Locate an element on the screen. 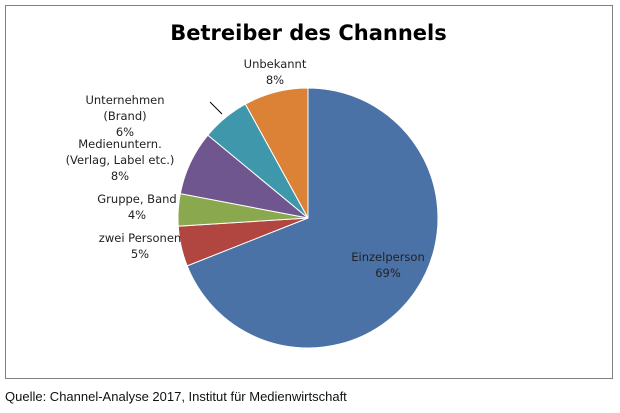  category-label: Gruppe, Band is located at coordinates (137, 199).